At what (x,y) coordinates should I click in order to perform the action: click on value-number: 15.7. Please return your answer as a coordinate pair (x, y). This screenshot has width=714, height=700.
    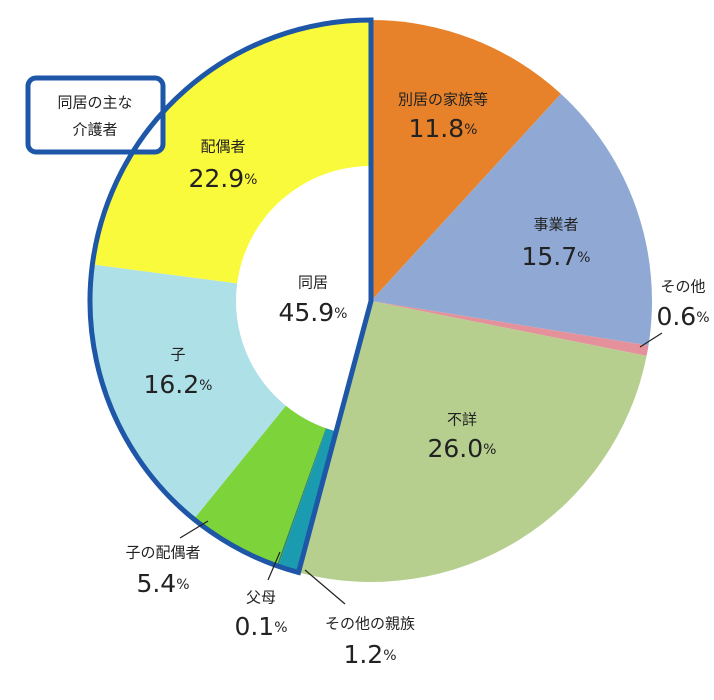
    Looking at the image, I should click on (550, 256).